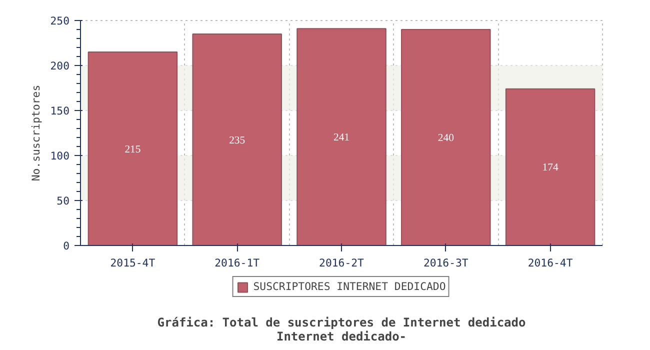 This screenshot has height=350, width=650. What do you see at coordinates (341, 323) in the screenshot?
I see `text: Gráfica: Total de suscriptores de Internet dedicado` at bounding box center [341, 323].